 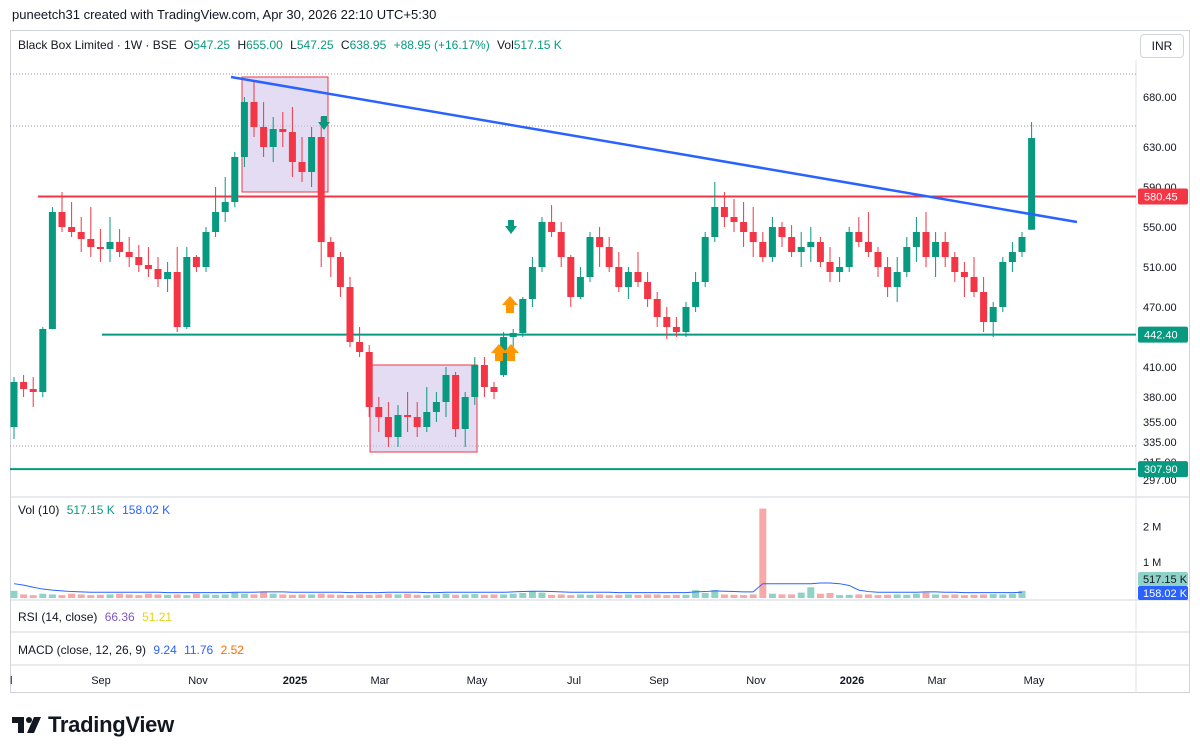 What do you see at coordinates (82, 650) in the screenshot?
I see `macd-indicator-label: MACD (close, 12, 26, 9)` at bounding box center [82, 650].